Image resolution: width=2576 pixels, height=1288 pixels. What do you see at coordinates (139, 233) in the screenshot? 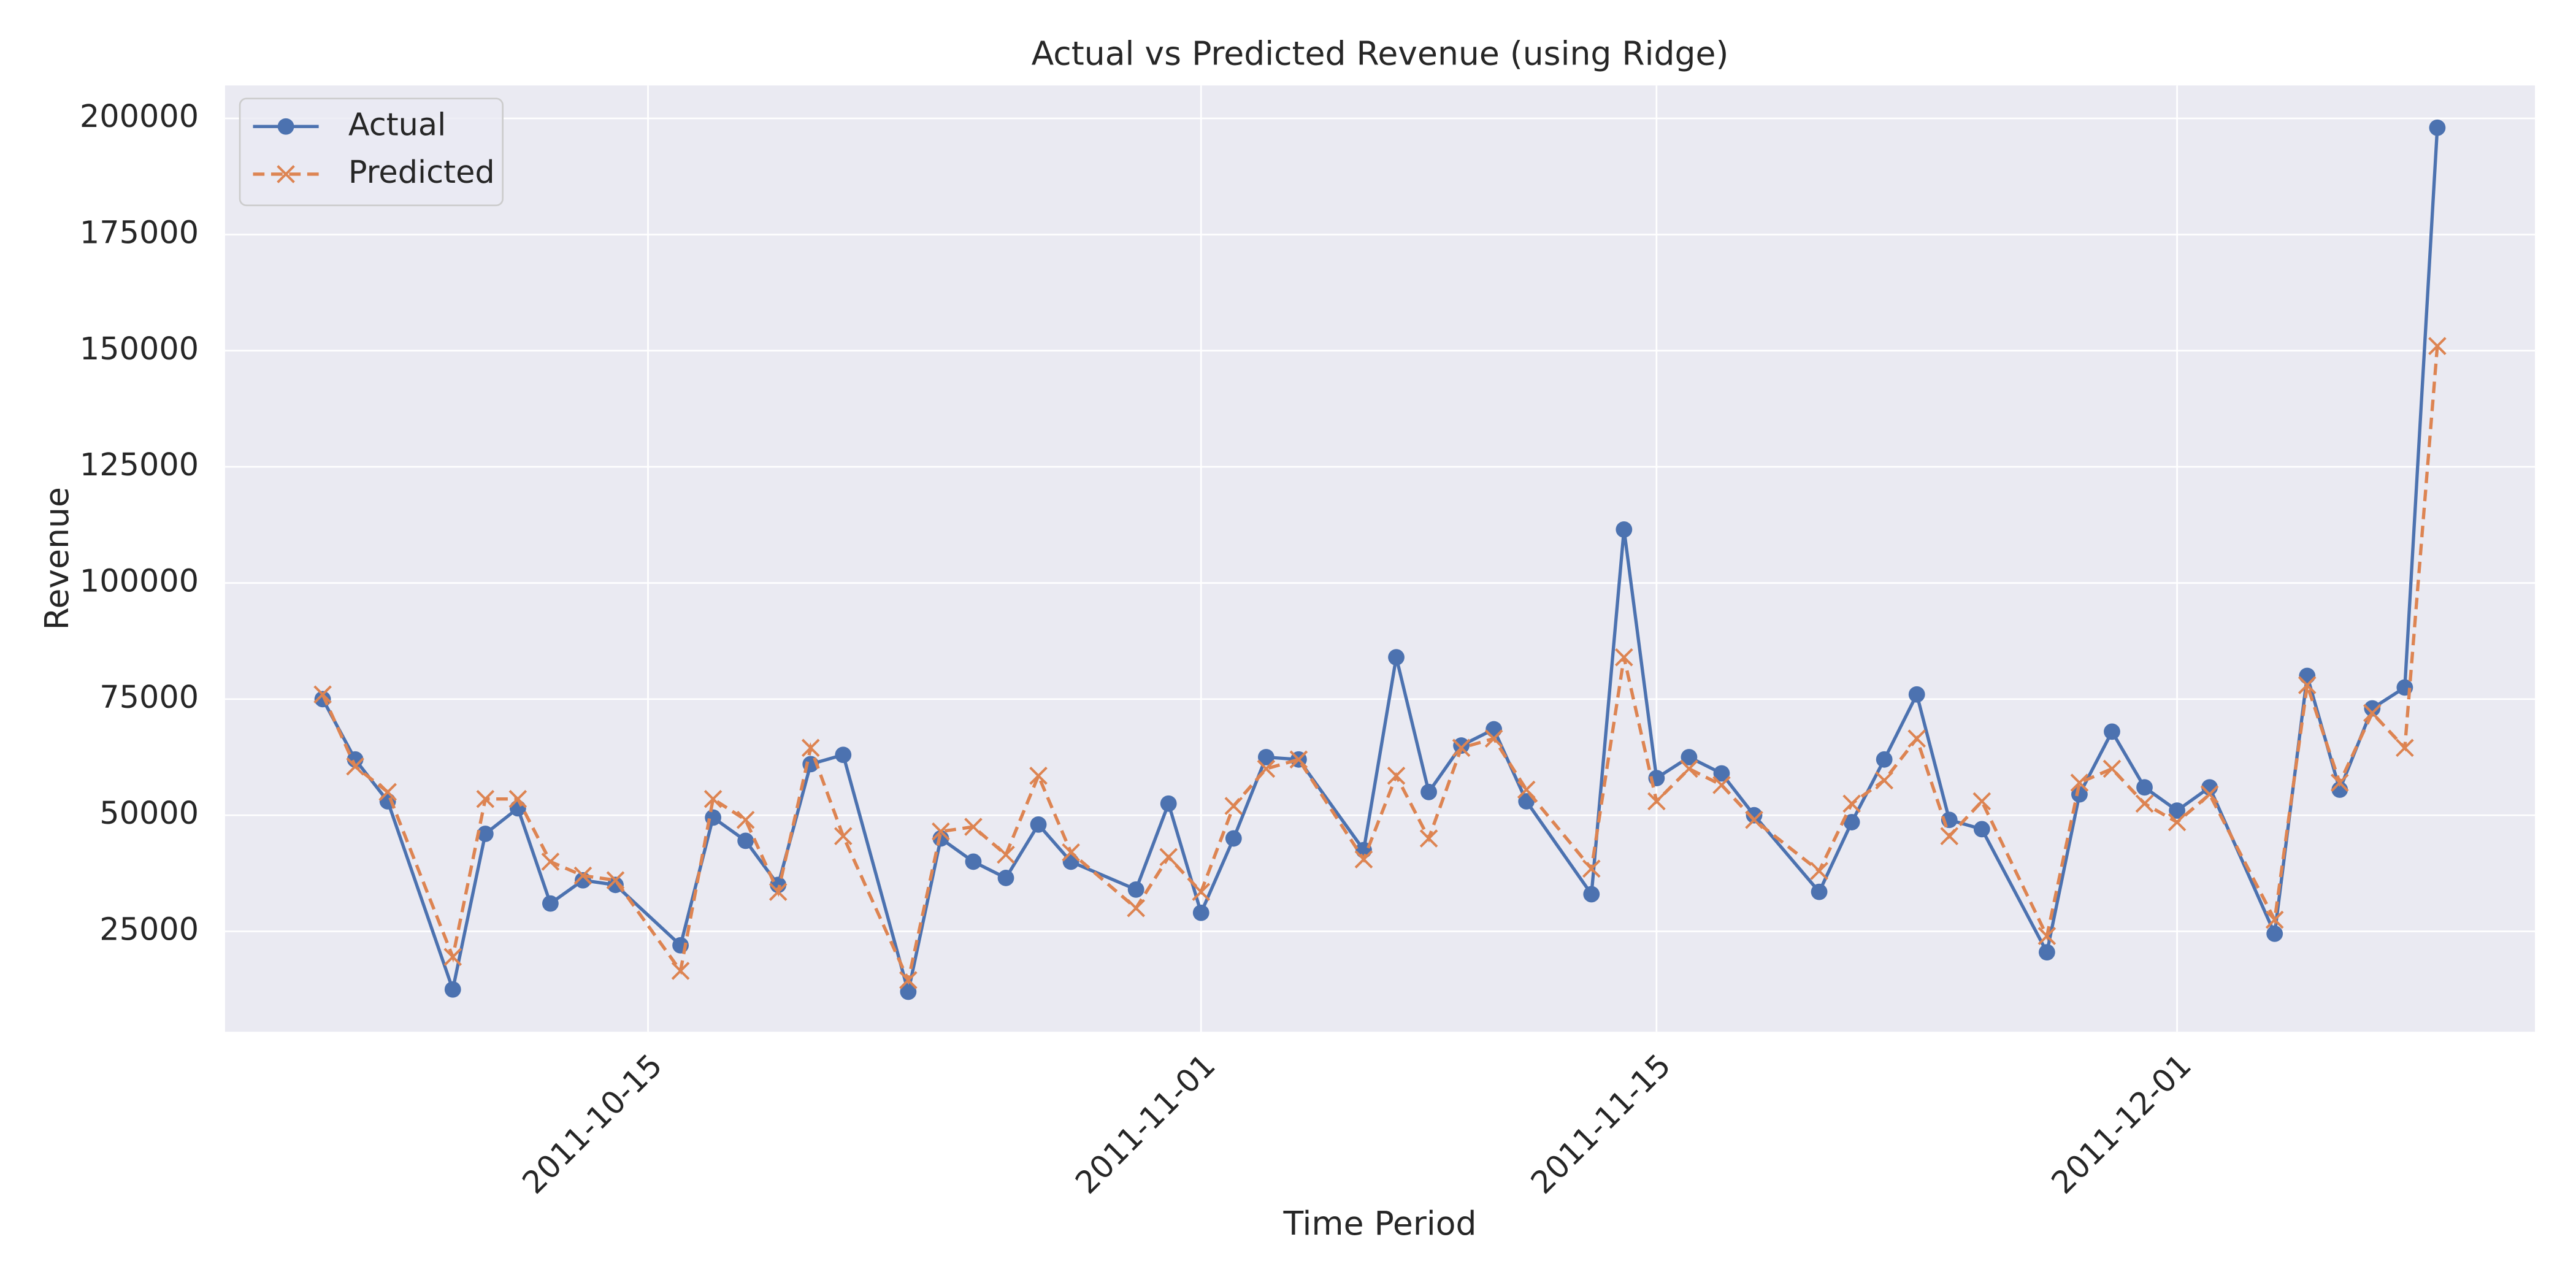
I see `y-tick-label: 175000` at bounding box center [139, 233].